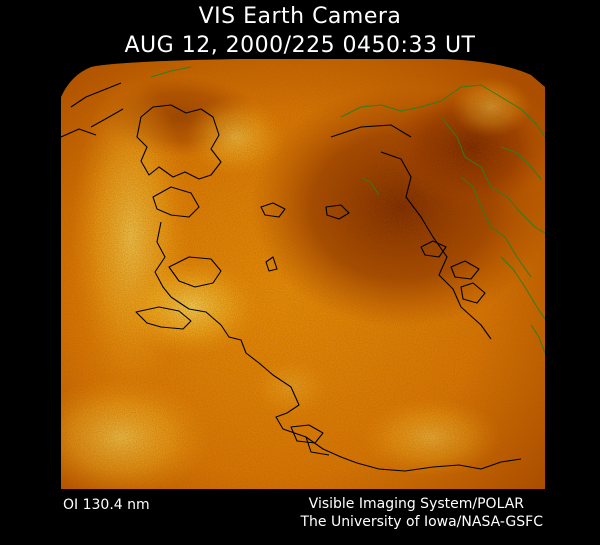 The width and height of the screenshot is (600, 545). What do you see at coordinates (106, 505) in the screenshot?
I see `filter-label: OI 130.4 nm` at bounding box center [106, 505].